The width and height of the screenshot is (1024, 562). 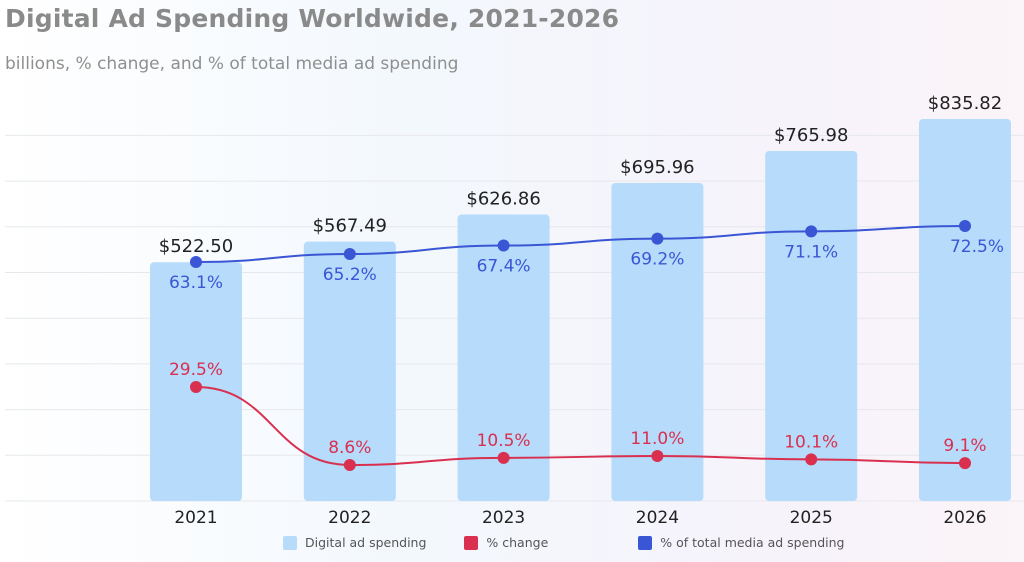 I want to click on data-label: 71.1%, so click(x=811, y=252).